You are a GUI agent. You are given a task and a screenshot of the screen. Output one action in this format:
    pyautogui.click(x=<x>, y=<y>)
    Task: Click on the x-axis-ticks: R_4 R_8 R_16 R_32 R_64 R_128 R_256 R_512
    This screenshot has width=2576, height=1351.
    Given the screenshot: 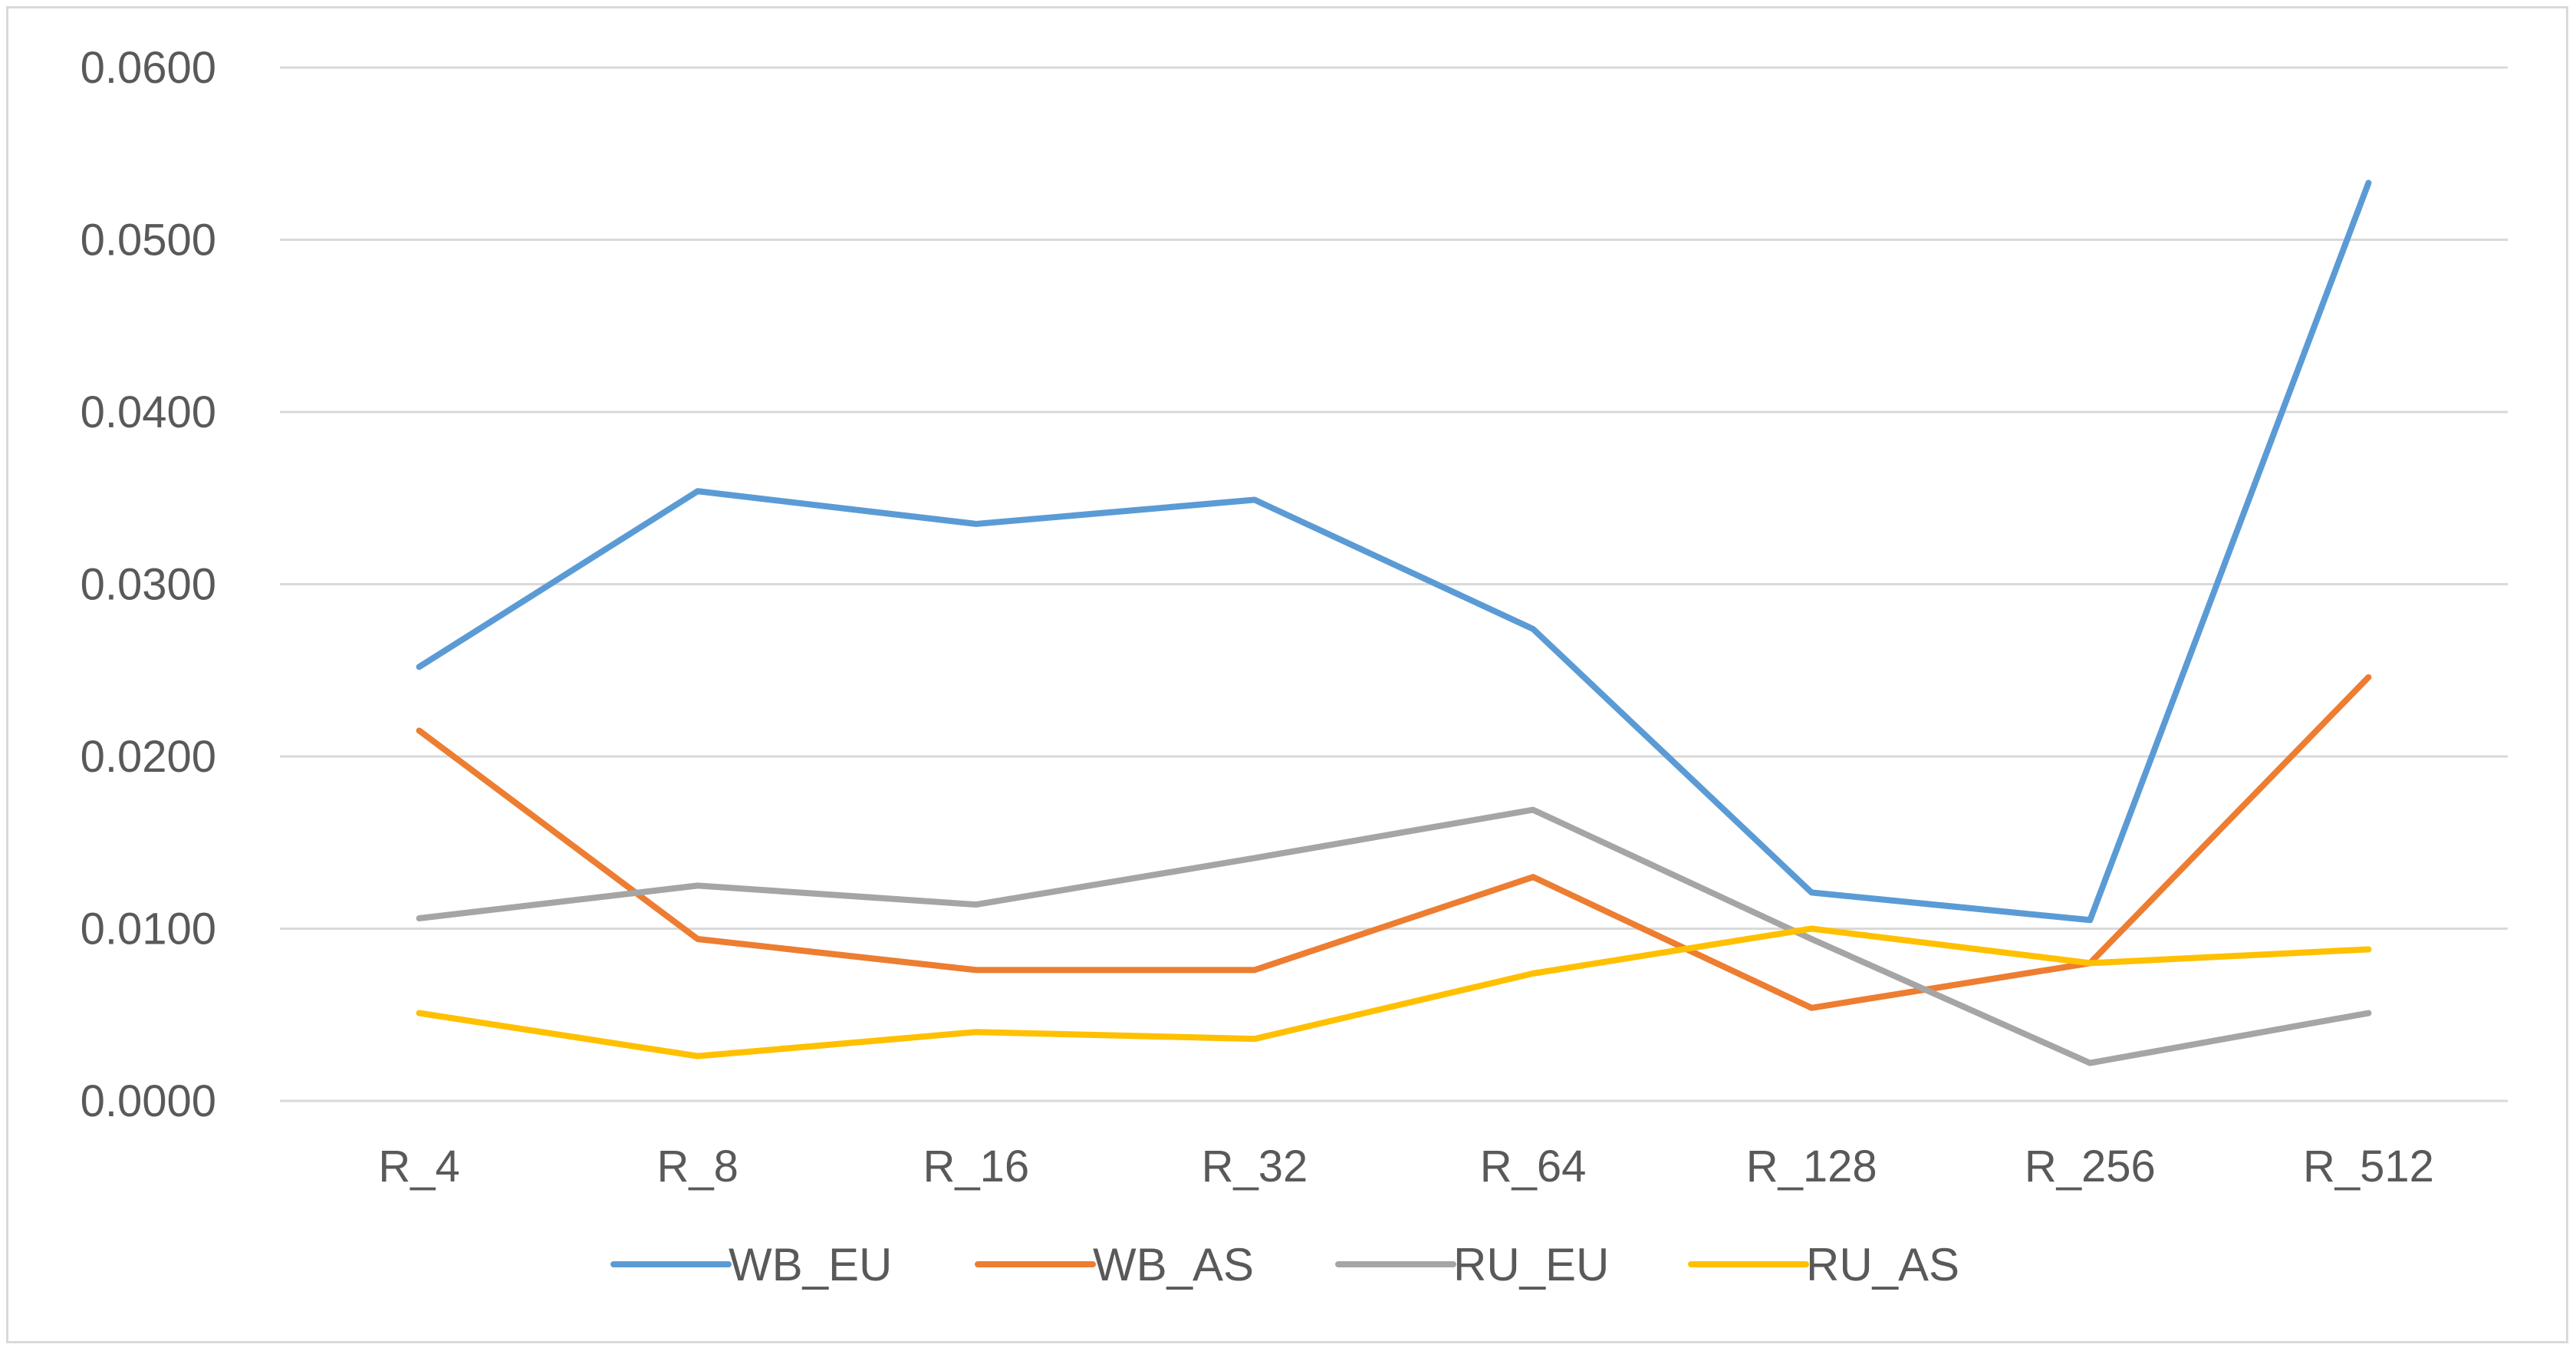 What is the action you would take?
    pyautogui.click(x=1406, y=1166)
    